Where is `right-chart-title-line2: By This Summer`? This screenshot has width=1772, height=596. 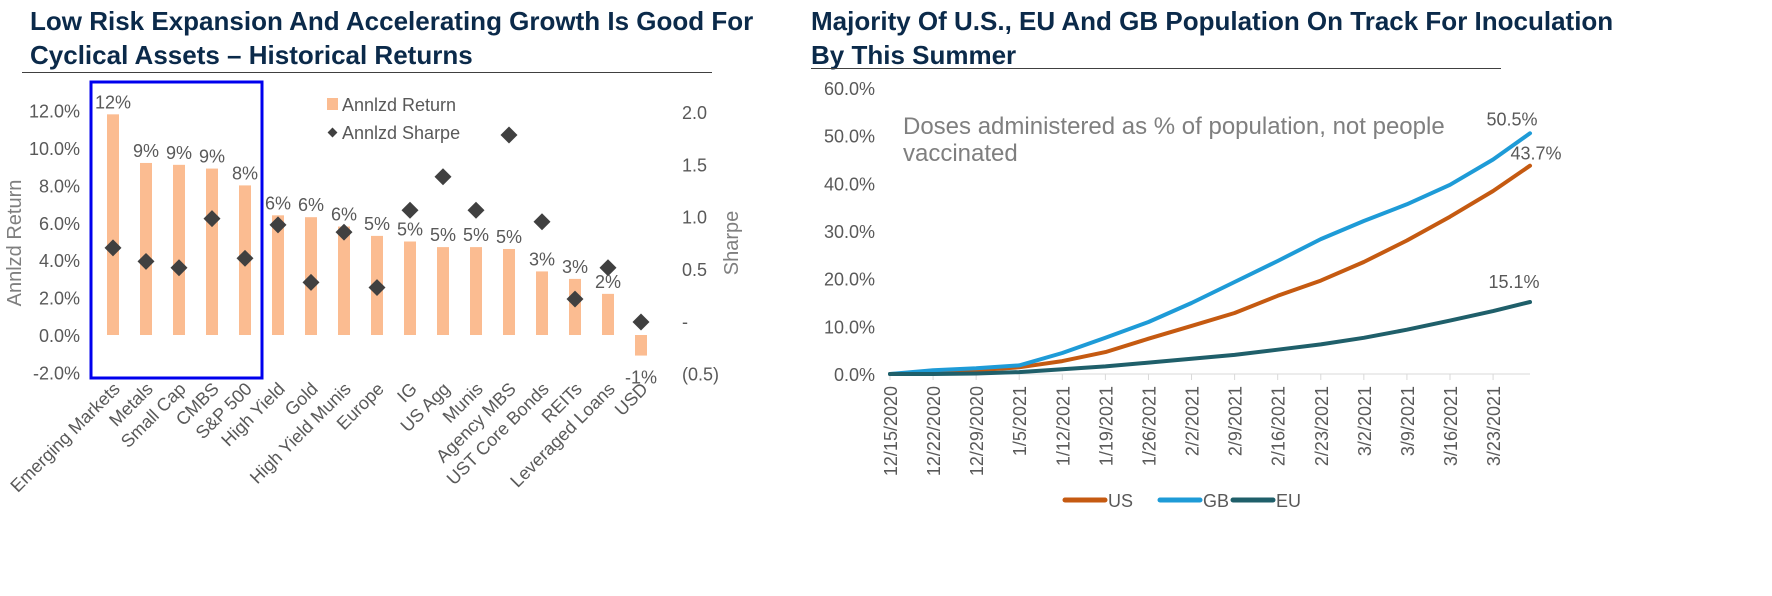
right-chart-title-line2: By This Summer is located at coordinates (914, 55).